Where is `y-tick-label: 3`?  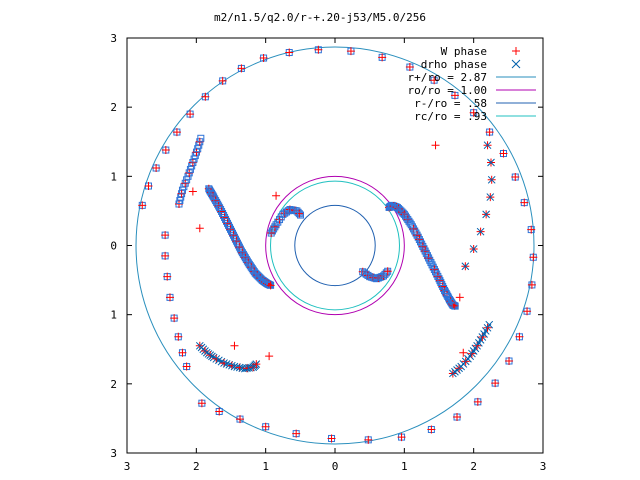
y-tick-label: 3 is located at coordinates (113, 38).